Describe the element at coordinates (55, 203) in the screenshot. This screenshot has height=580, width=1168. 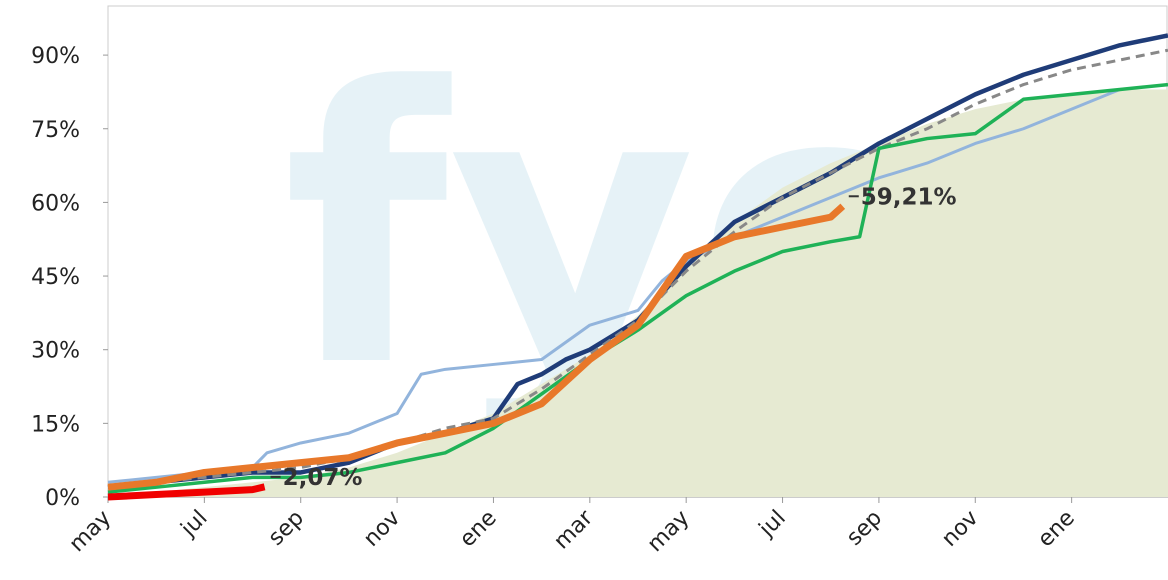
I see `y-tick-label: 60%` at that location.